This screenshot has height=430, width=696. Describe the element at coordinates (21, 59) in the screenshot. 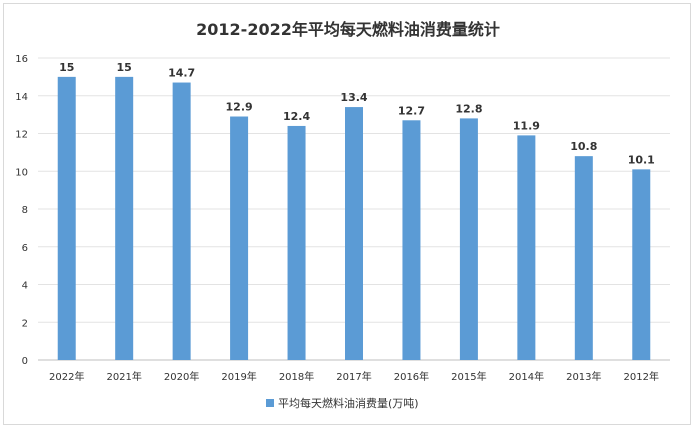

I see `y-tick-label: 16` at that location.